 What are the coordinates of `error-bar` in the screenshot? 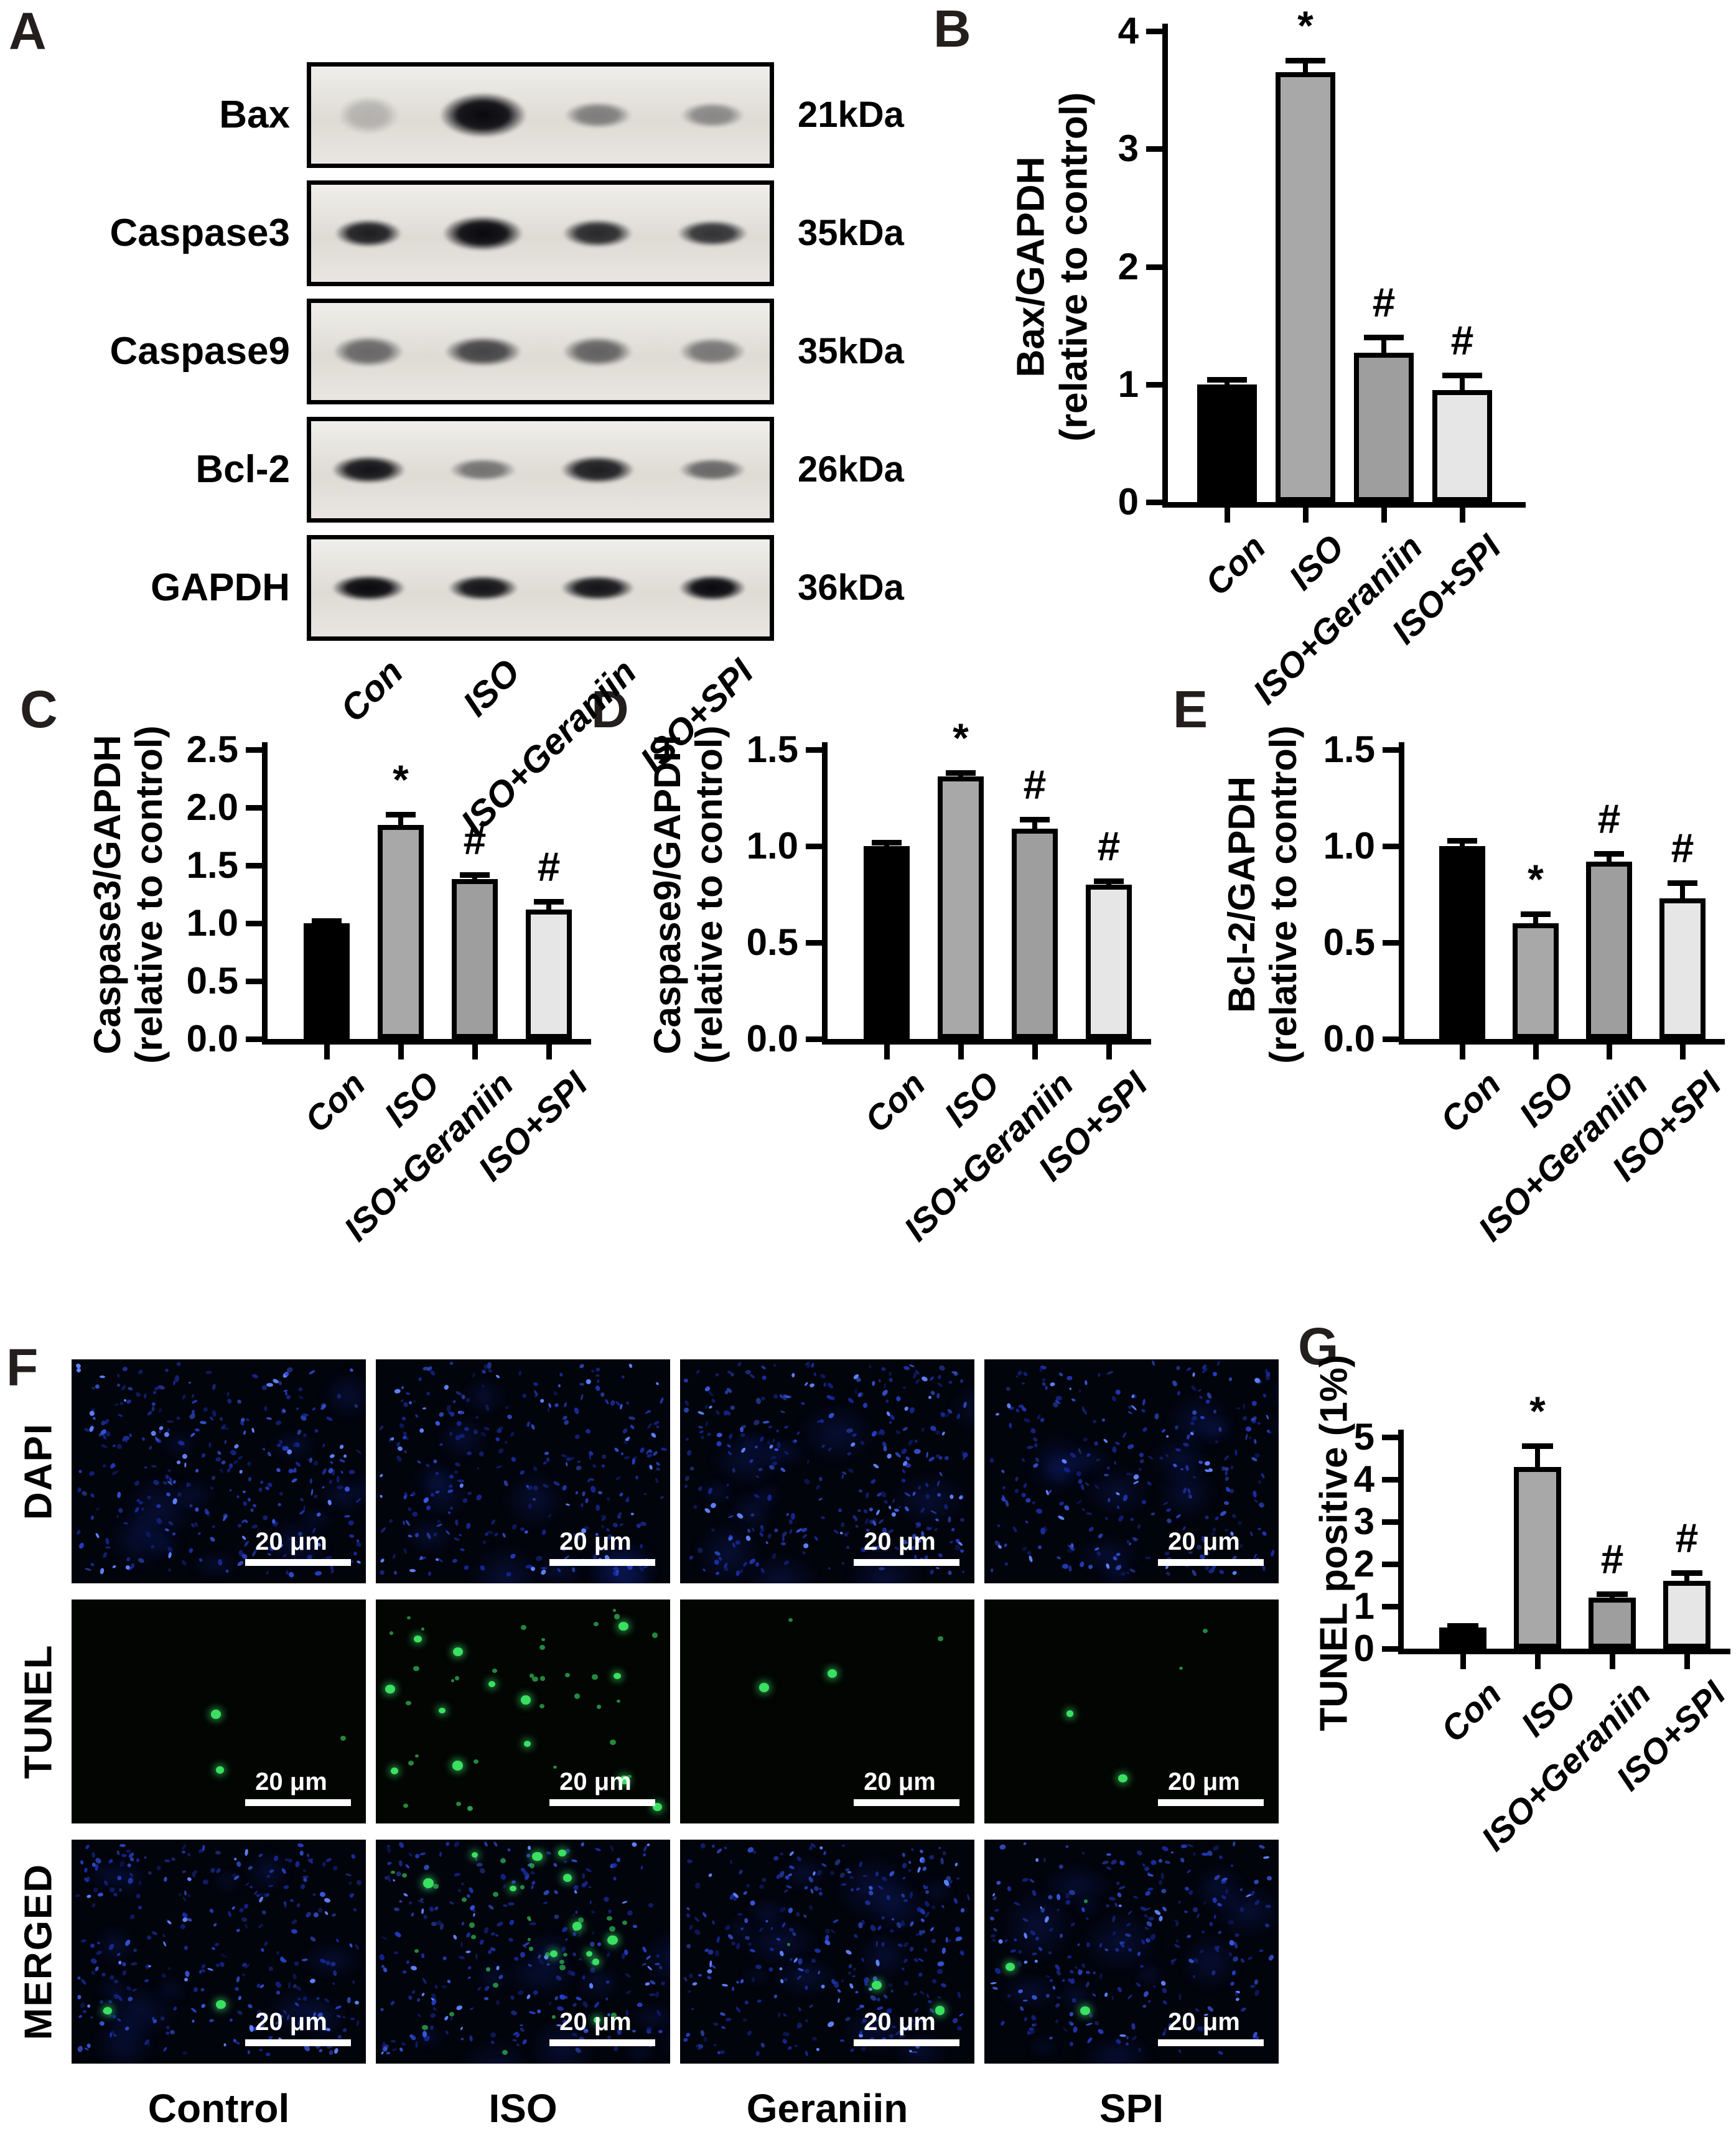 It's located at (1384, 348).